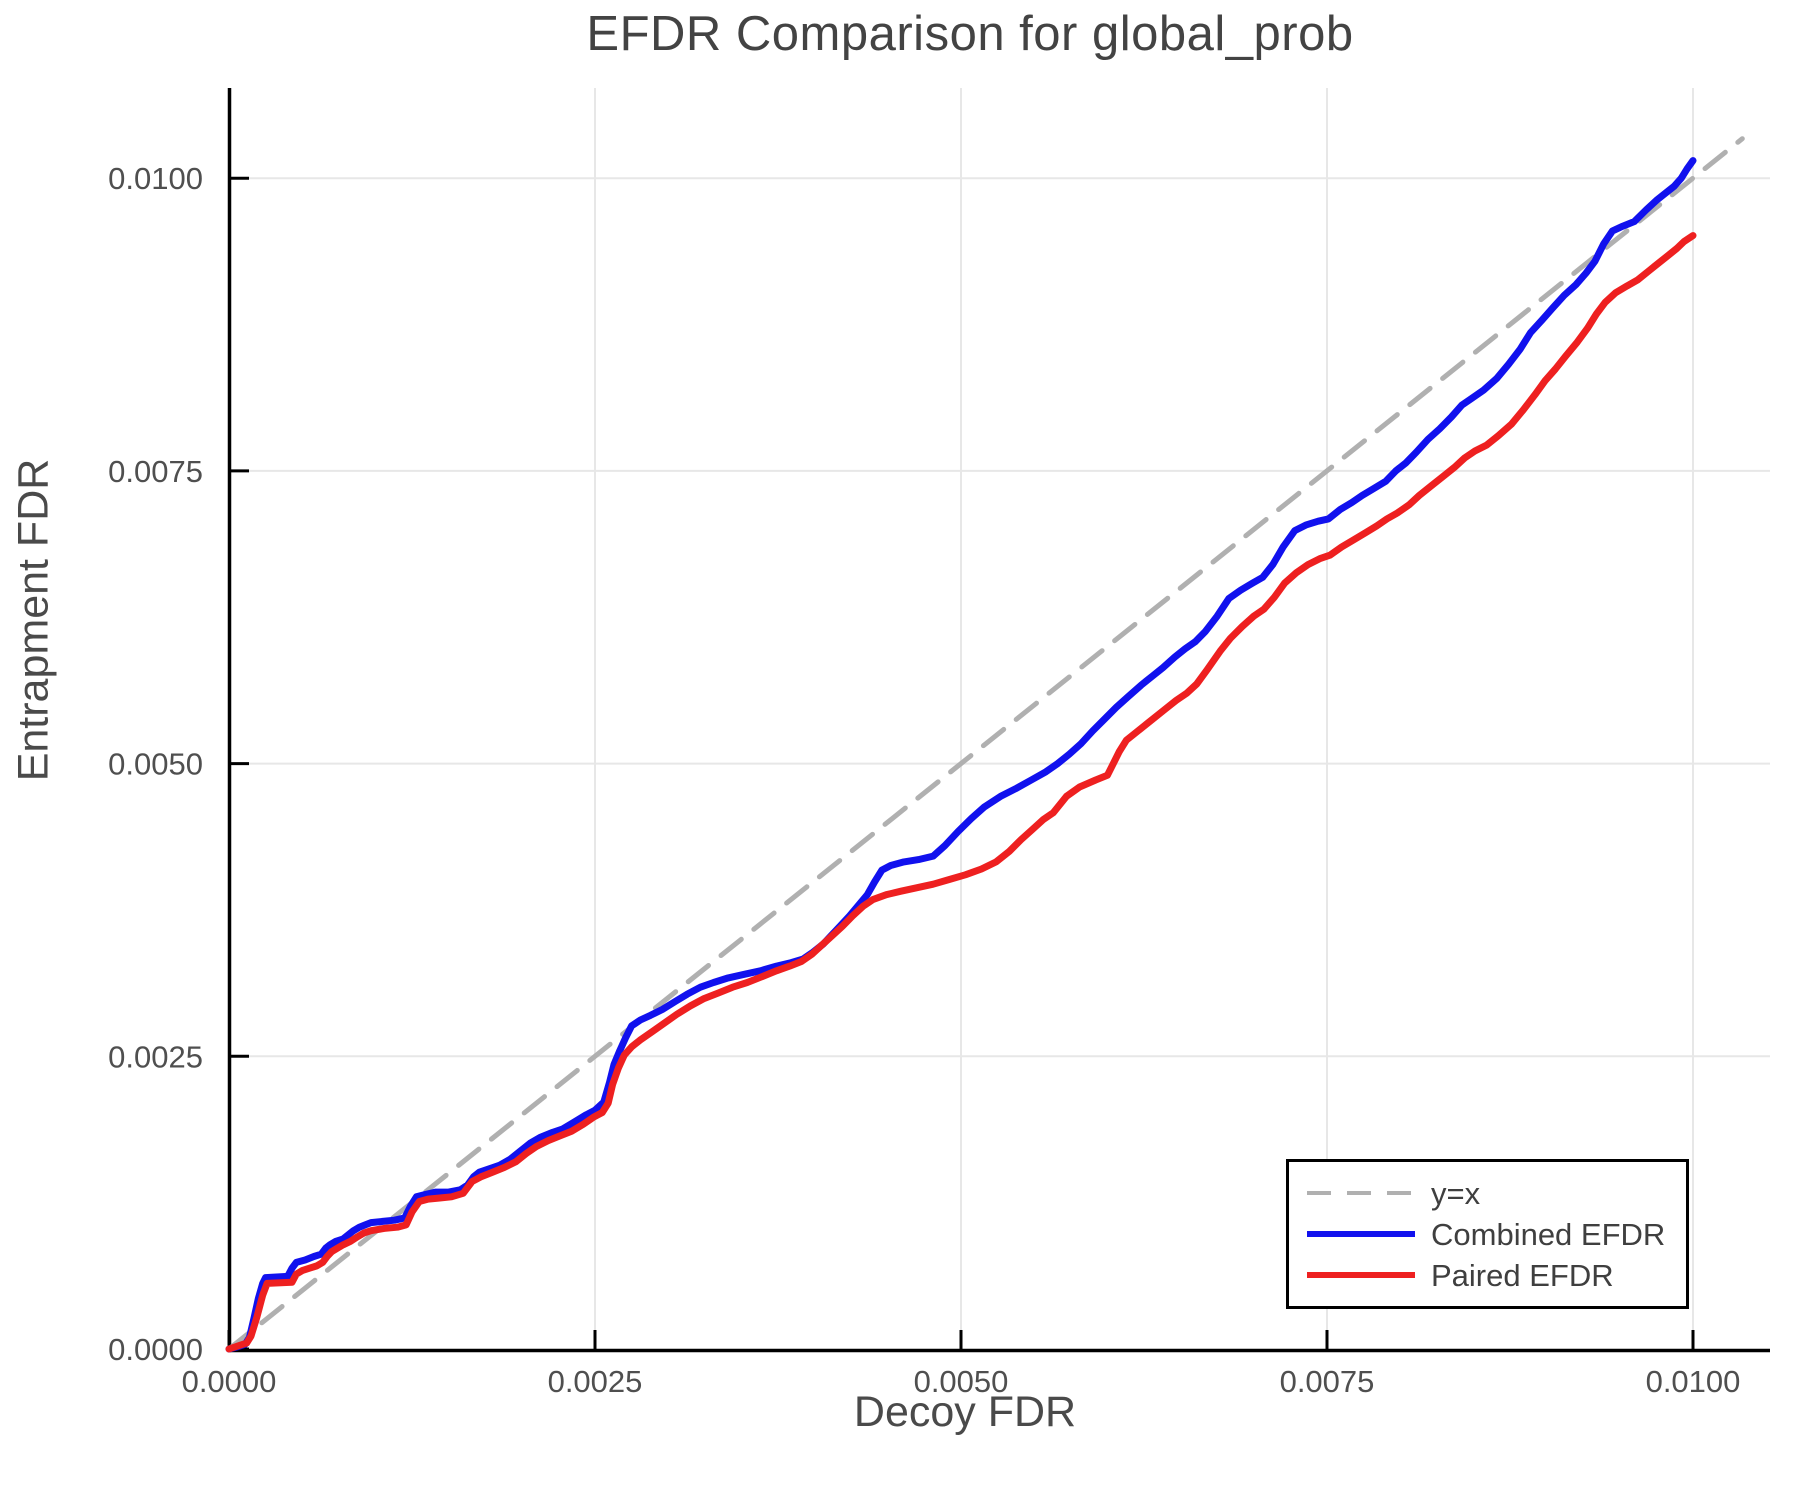 The height and width of the screenshot is (1500, 1800). I want to click on chart-title: EFDR Comparison for global_prob, so click(970, 34).